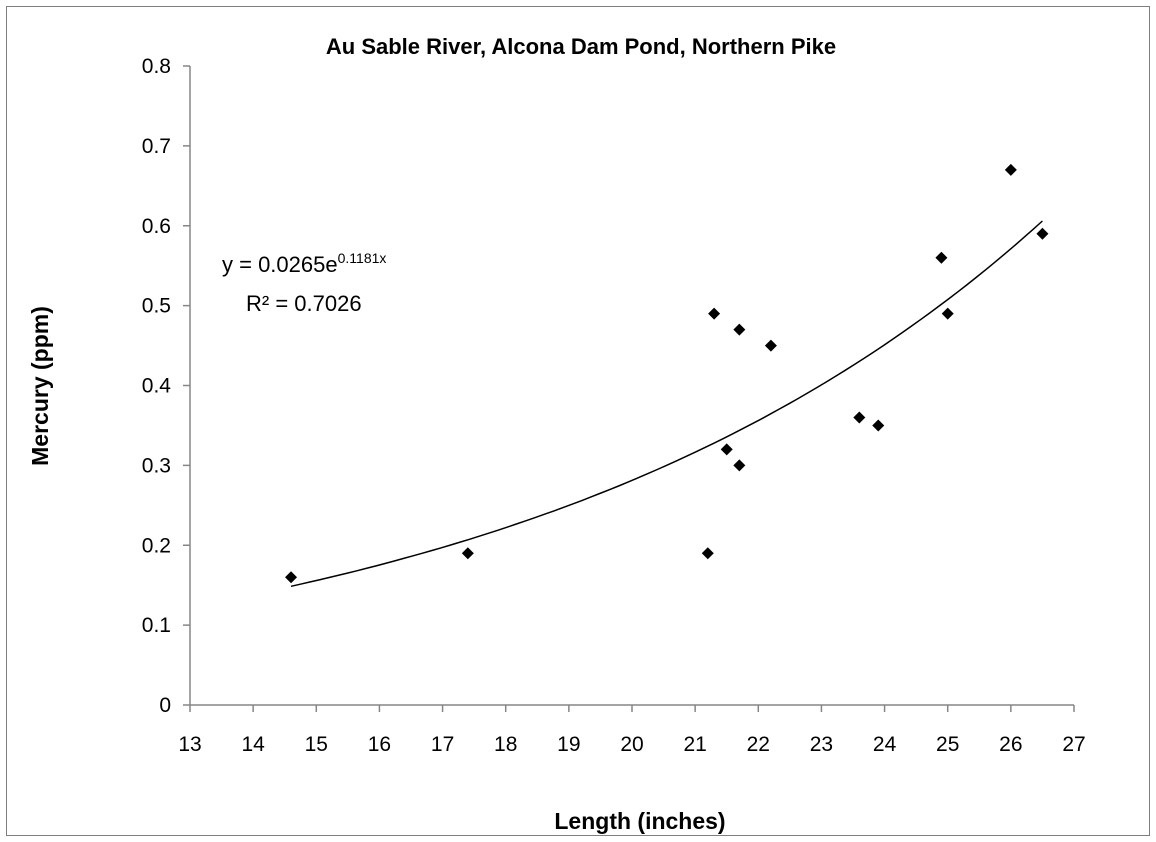 The image size is (1156, 842). Describe the element at coordinates (821, 744) in the screenshot. I see `x-tick-label: 23` at that location.